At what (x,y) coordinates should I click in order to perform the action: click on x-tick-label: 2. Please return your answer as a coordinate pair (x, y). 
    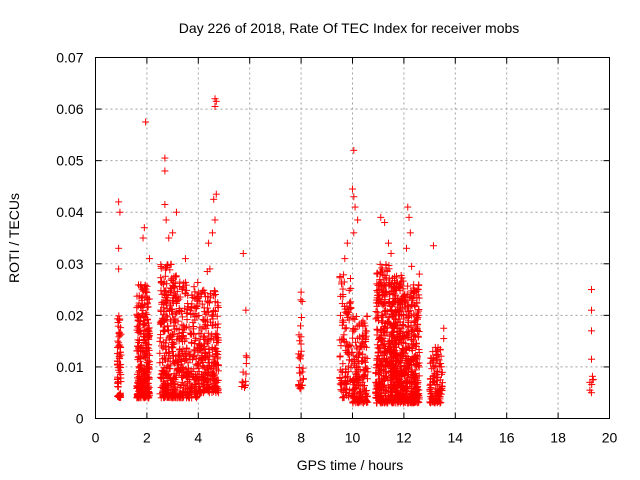
    Looking at the image, I should click on (147, 438).